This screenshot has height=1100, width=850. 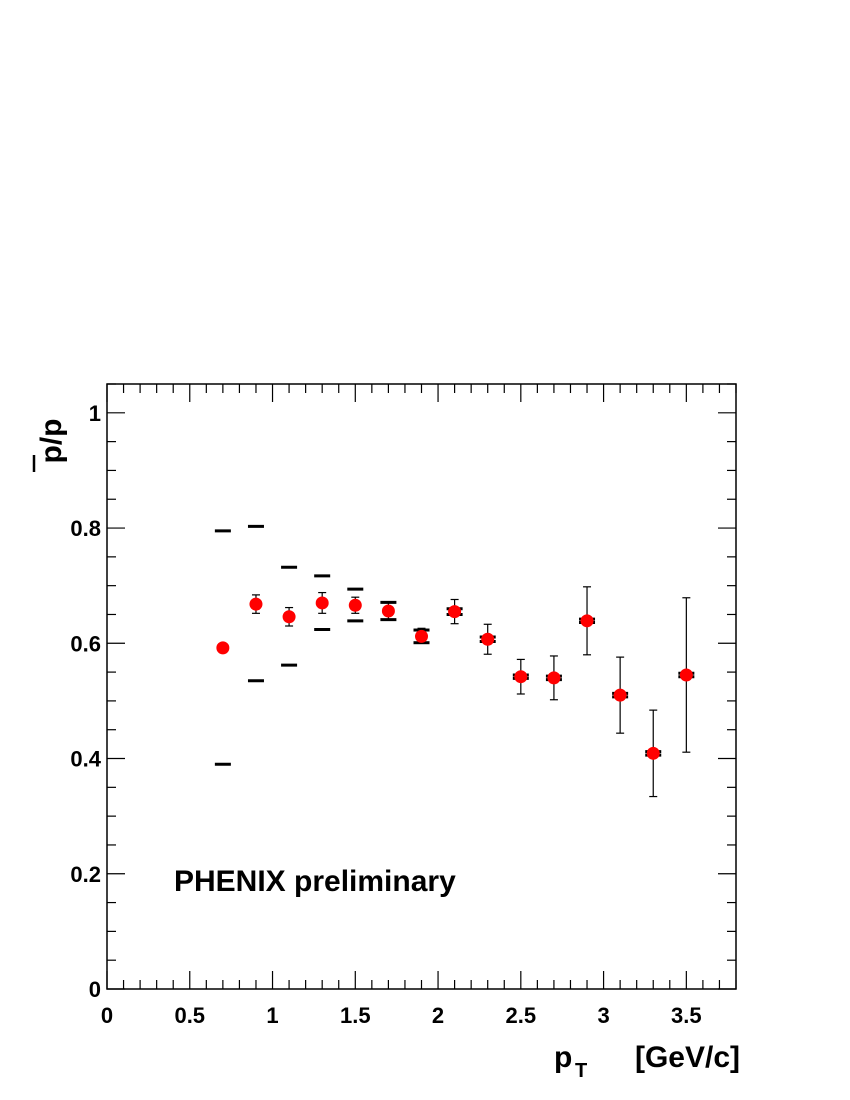 I want to click on y-tick-labels: 0 0.2 0.4 0.6 0.8 1, so click(x=85, y=701).